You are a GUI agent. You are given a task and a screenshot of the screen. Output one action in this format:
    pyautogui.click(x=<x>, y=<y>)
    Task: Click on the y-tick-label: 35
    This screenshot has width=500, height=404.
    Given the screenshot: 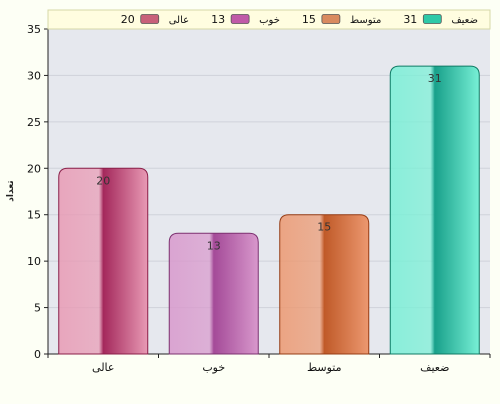 What is the action you would take?
    pyautogui.click(x=34, y=29)
    